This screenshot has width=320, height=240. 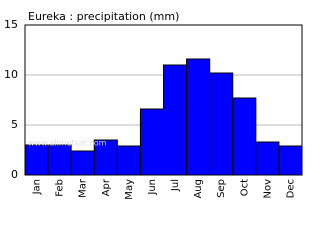 I want to click on x-tick-label: May, so click(x=129, y=189).